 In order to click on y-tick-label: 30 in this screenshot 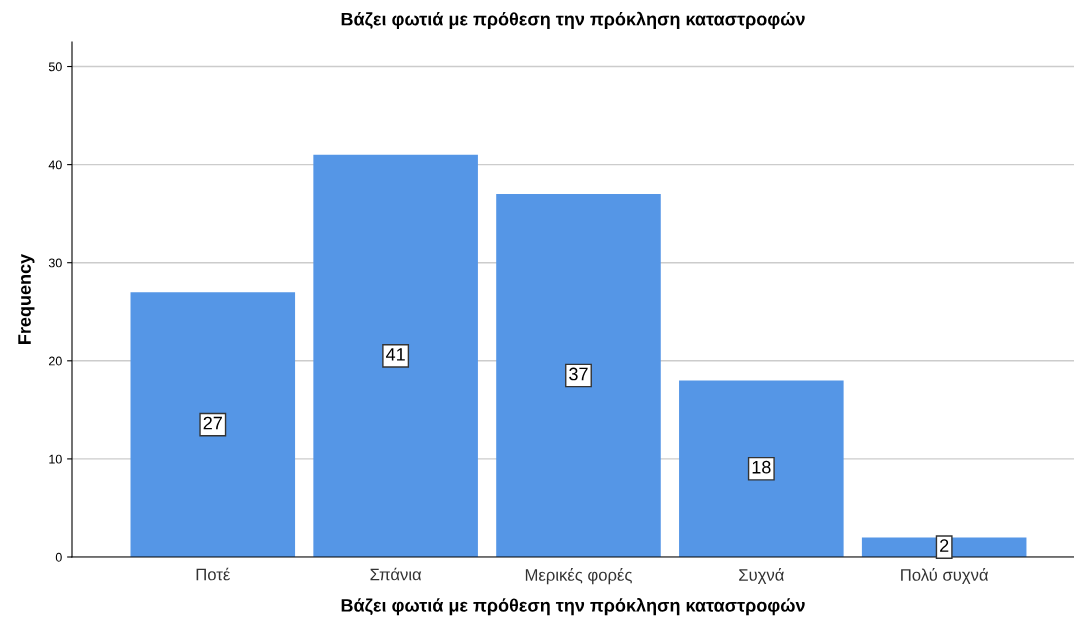, I will do `click(55, 263)`.